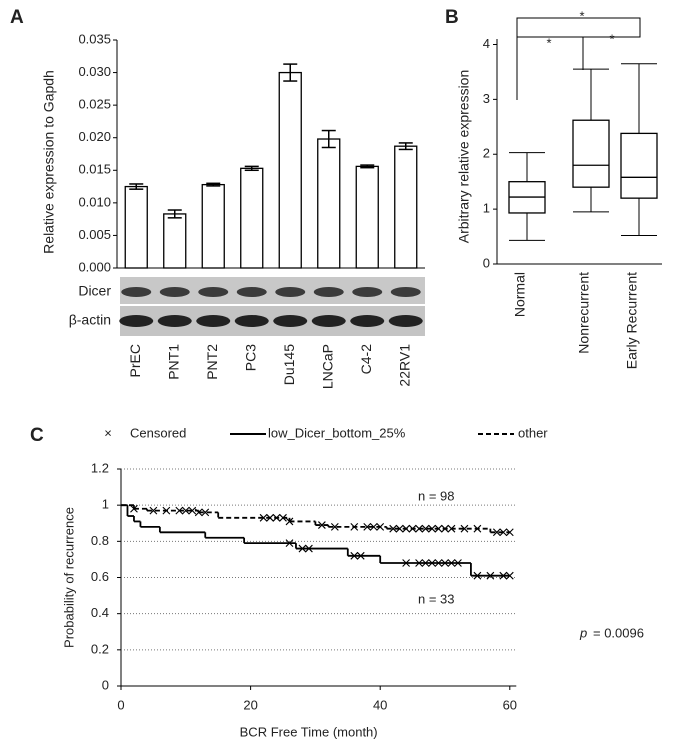  Describe the element at coordinates (100, 648) in the screenshot. I see `y-tick-label: 0.2` at that location.